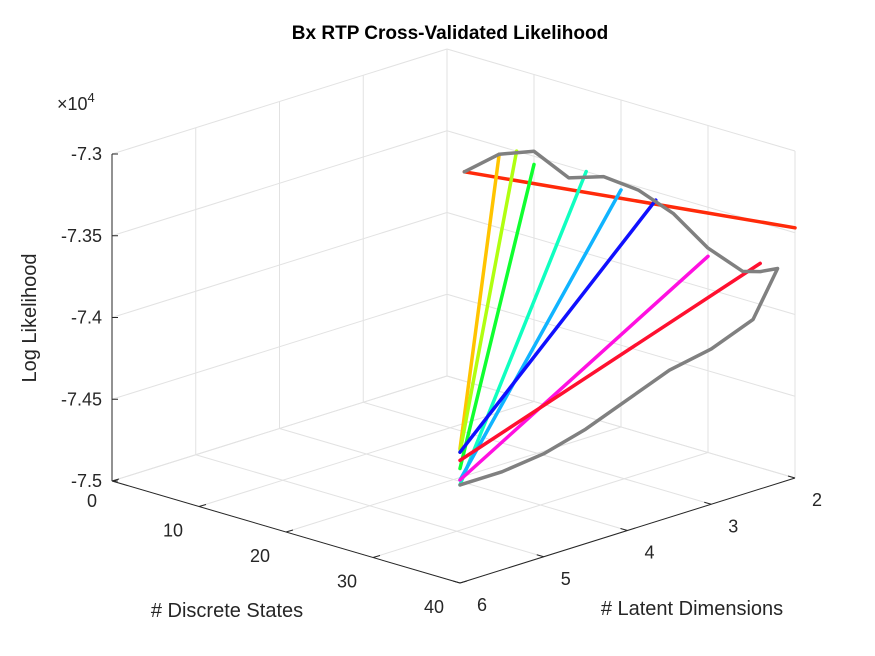 The image size is (875, 656). Describe the element at coordinates (227, 611) in the screenshot. I see `x-axis-label: # Discrete States` at that location.